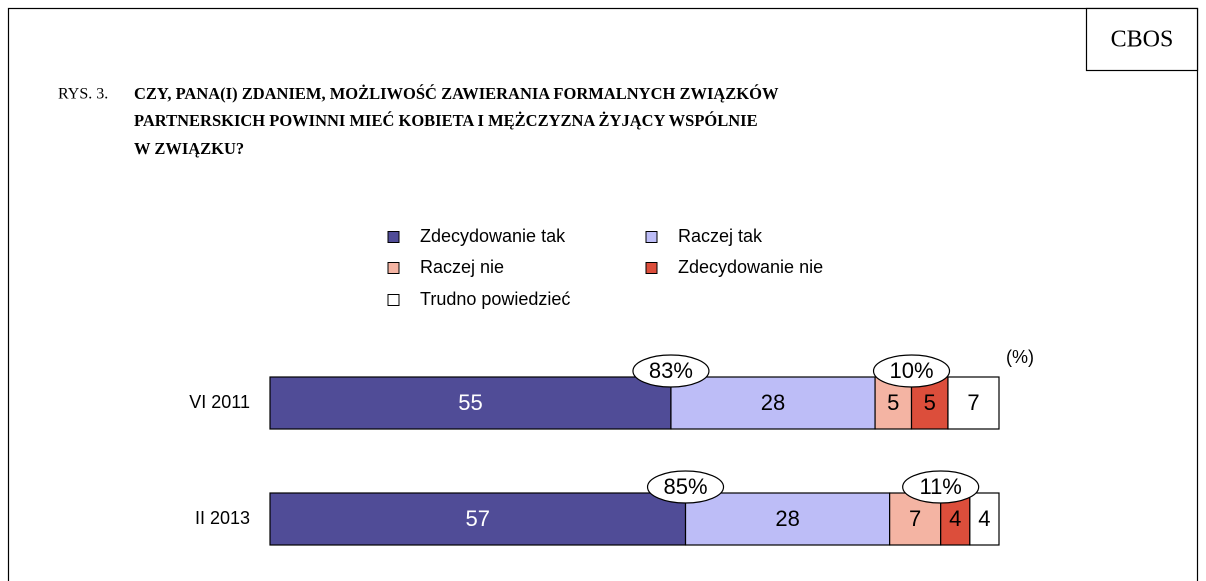 The width and height of the screenshot is (1206, 581). Describe the element at coordinates (478, 518) in the screenshot. I see `value-label: 57` at that location.